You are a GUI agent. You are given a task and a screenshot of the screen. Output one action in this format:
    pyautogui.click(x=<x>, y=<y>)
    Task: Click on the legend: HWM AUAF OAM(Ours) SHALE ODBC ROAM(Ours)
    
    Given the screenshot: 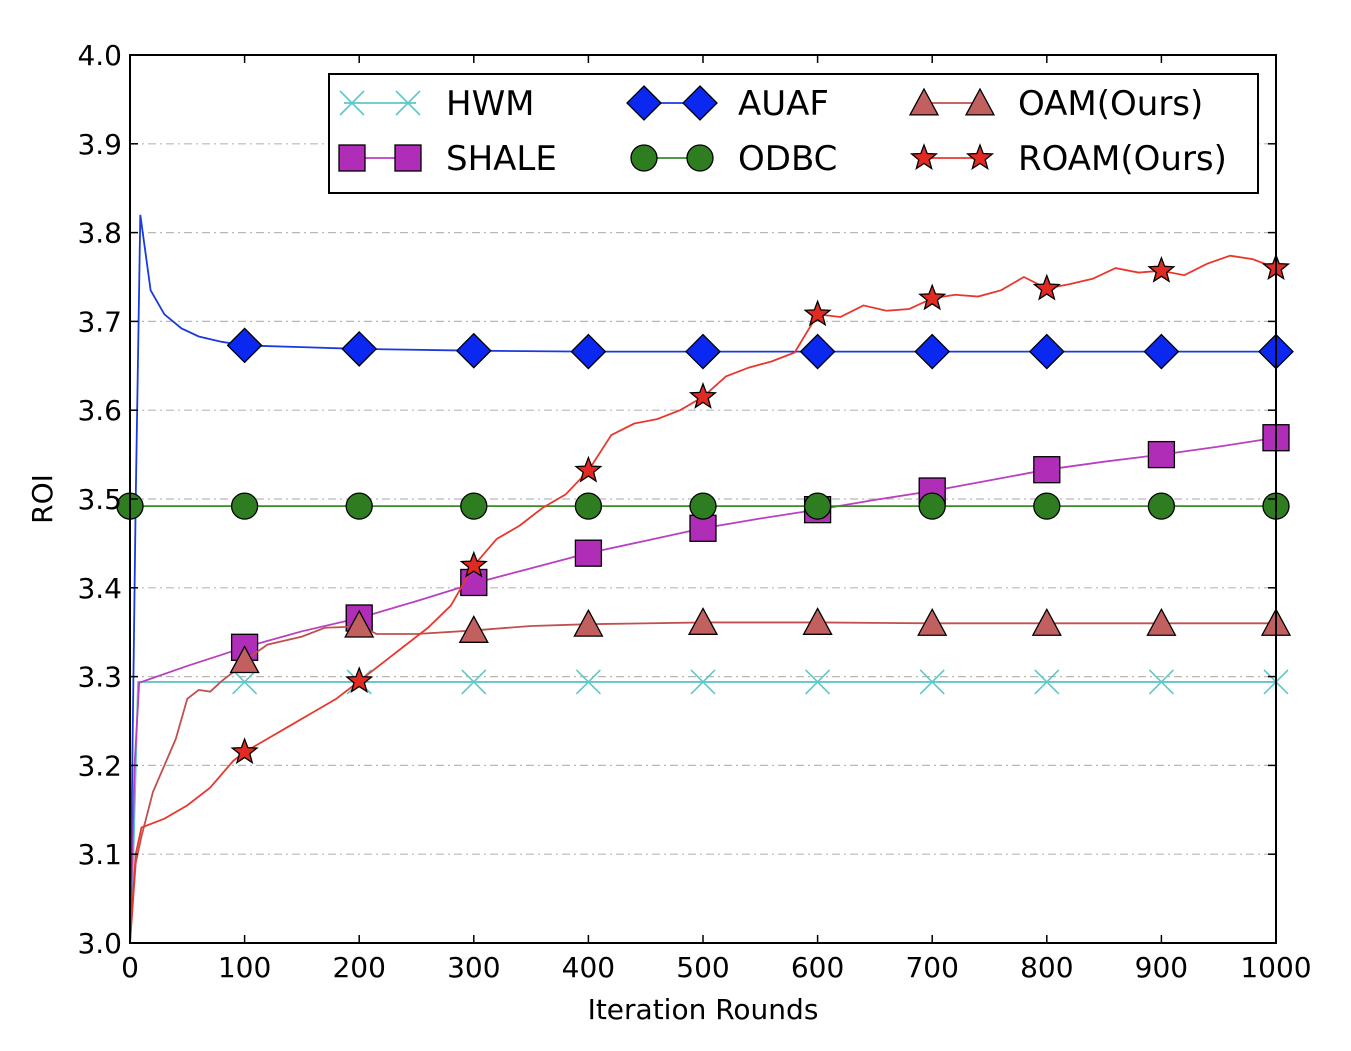 What is the action you would take?
    pyautogui.click(x=793, y=133)
    